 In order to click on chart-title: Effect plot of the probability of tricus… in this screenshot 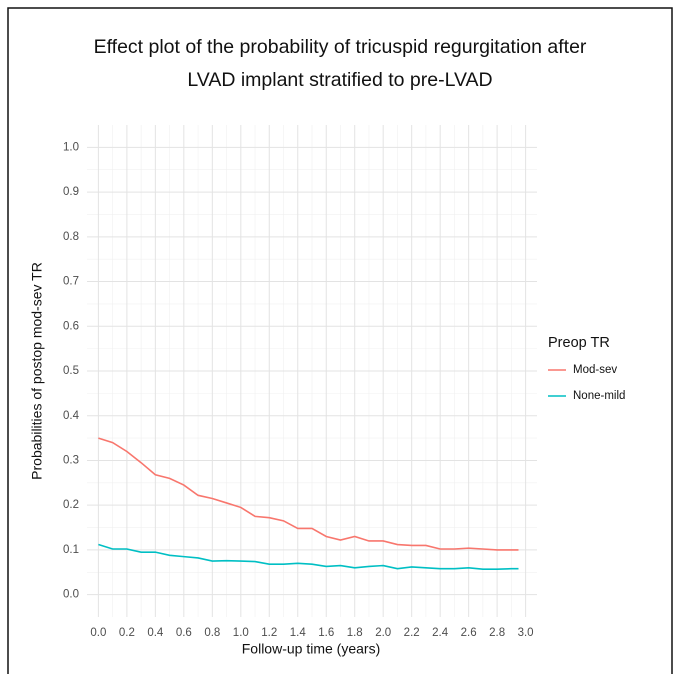, I will do `click(340, 47)`.